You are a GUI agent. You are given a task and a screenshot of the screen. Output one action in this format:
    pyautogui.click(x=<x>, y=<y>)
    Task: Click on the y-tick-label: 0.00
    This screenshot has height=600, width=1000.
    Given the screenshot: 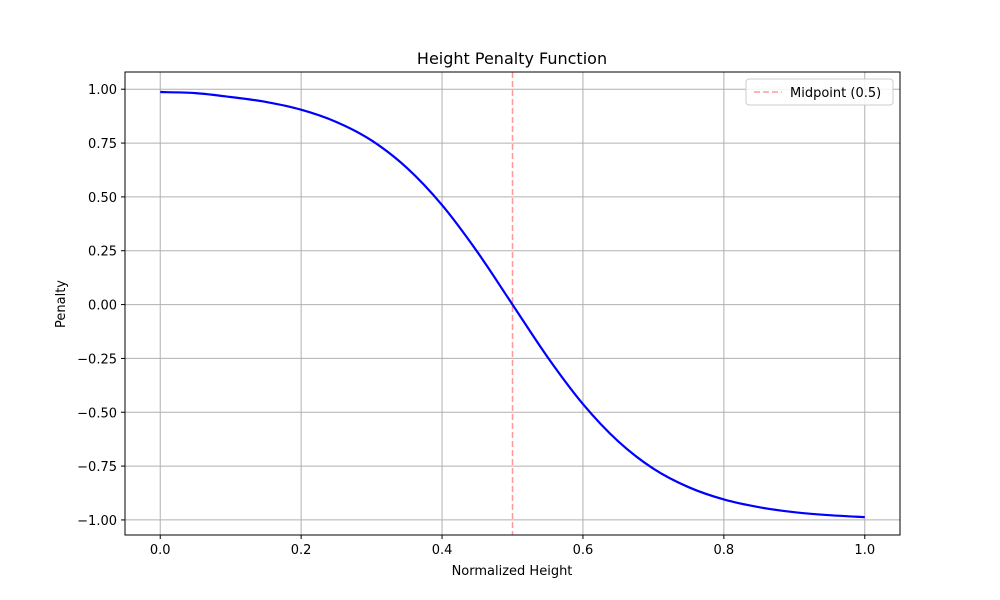 What is the action you would take?
    pyautogui.click(x=102, y=306)
    